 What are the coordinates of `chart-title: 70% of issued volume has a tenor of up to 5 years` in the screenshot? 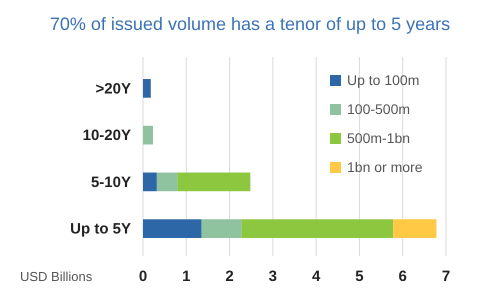 It's located at (250, 24).